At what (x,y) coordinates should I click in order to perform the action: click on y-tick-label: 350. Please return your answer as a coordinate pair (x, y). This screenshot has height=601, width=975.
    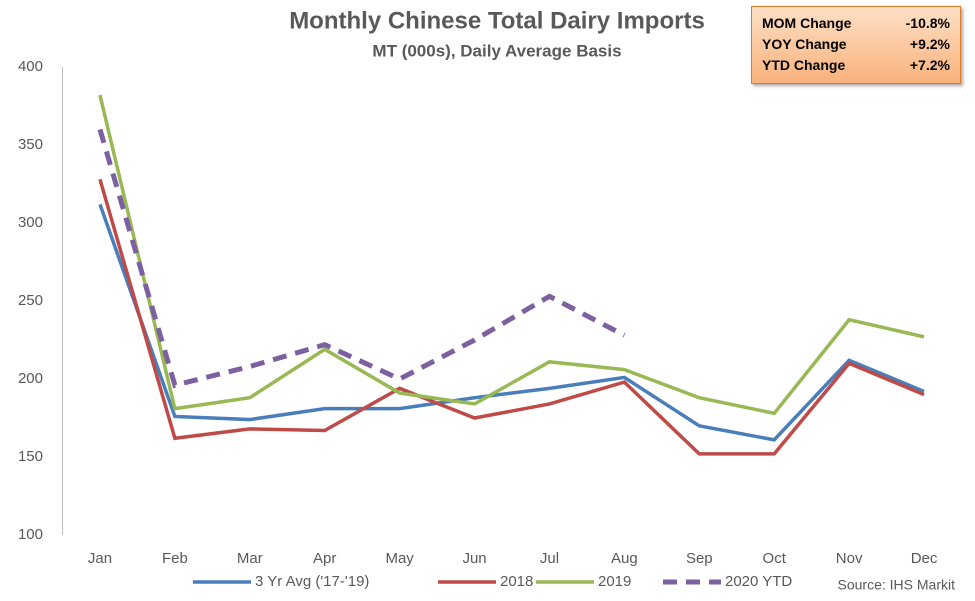
    Looking at the image, I should click on (30, 144).